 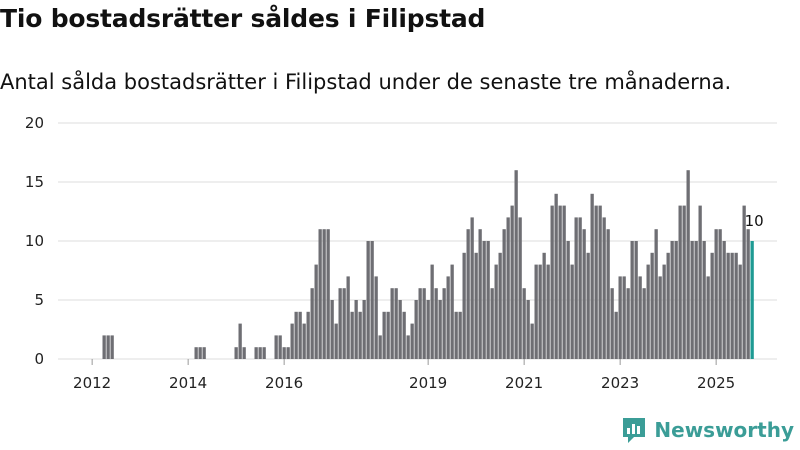 I want to click on y-tick-label: 5, so click(x=39, y=300).